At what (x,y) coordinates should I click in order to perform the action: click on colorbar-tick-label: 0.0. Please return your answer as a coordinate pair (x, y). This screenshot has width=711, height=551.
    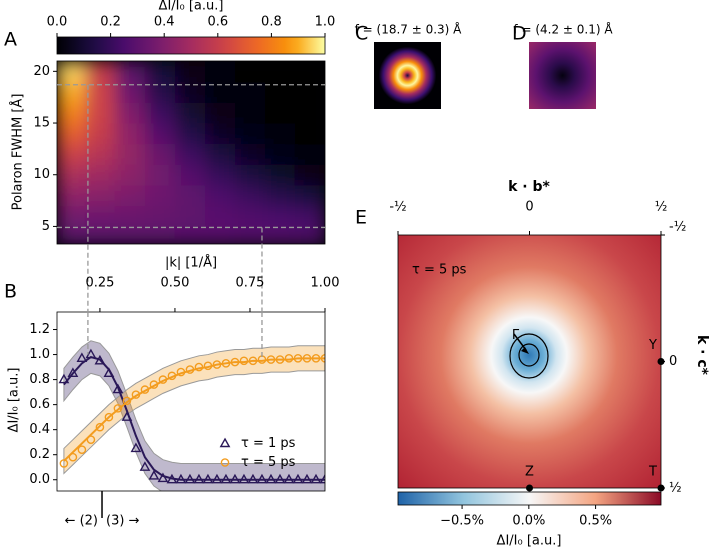
    Looking at the image, I should click on (57, 22).